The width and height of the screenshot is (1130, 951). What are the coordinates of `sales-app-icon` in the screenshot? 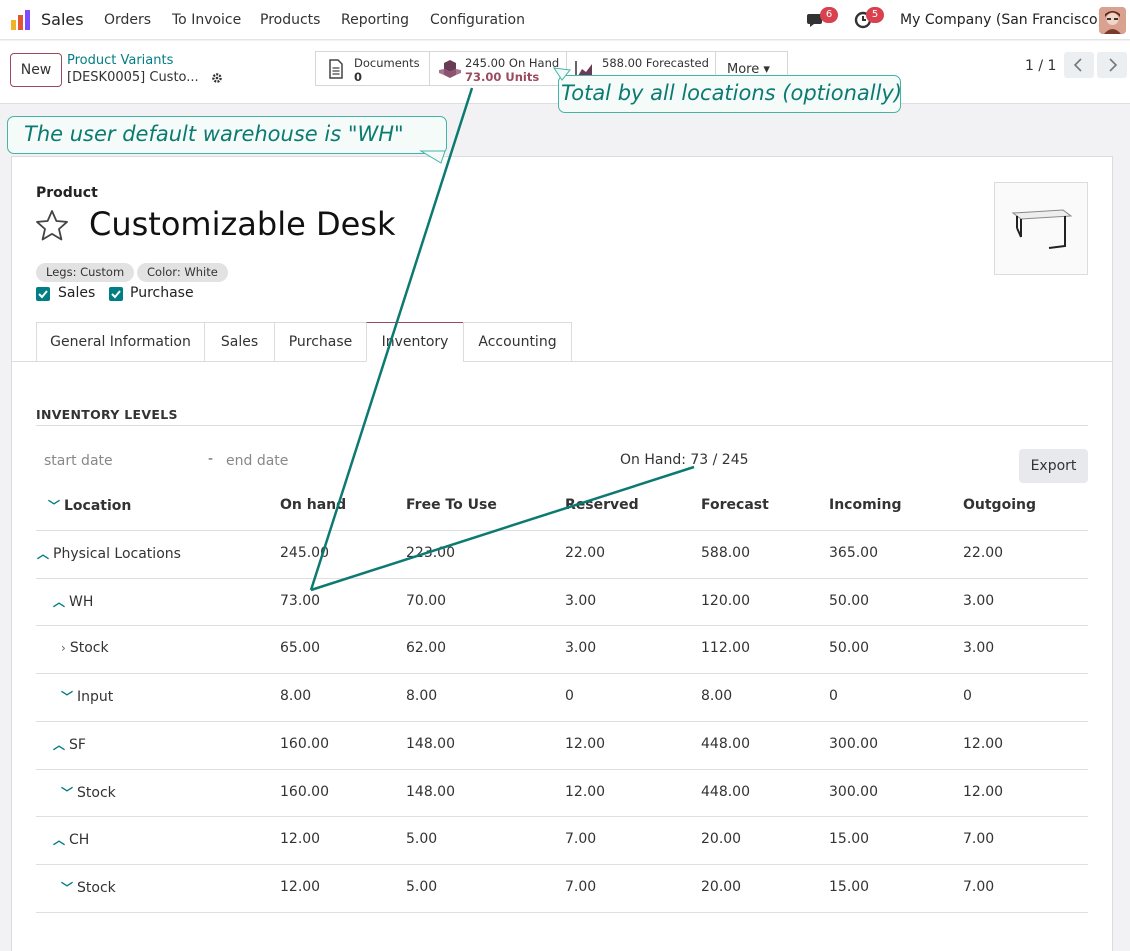 It's located at (21, 20).